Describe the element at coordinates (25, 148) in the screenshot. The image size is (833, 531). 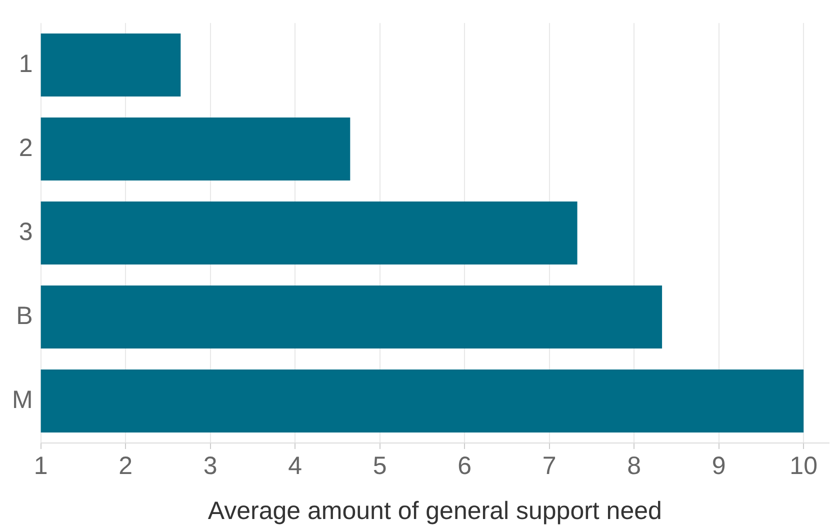
I see `y-tick-label: 2` at that location.